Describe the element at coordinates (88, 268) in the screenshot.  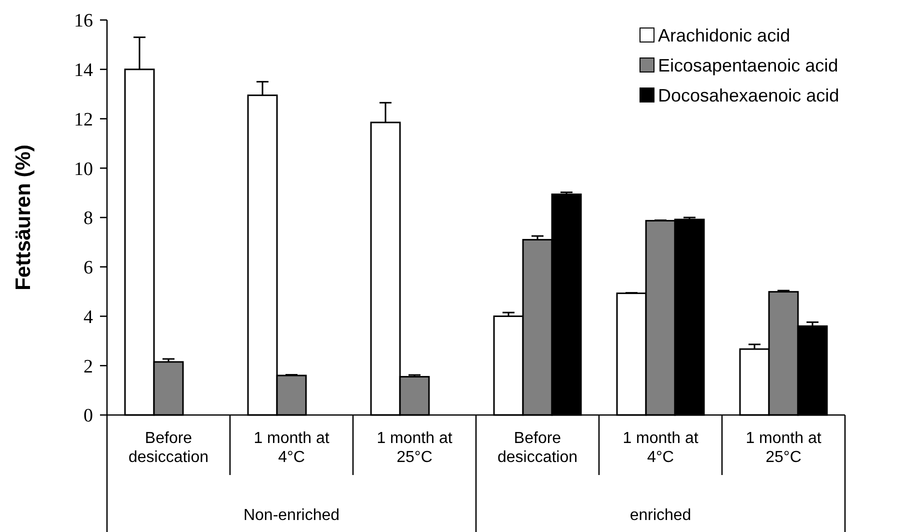
I see `y-tick-label: 6` at that location.